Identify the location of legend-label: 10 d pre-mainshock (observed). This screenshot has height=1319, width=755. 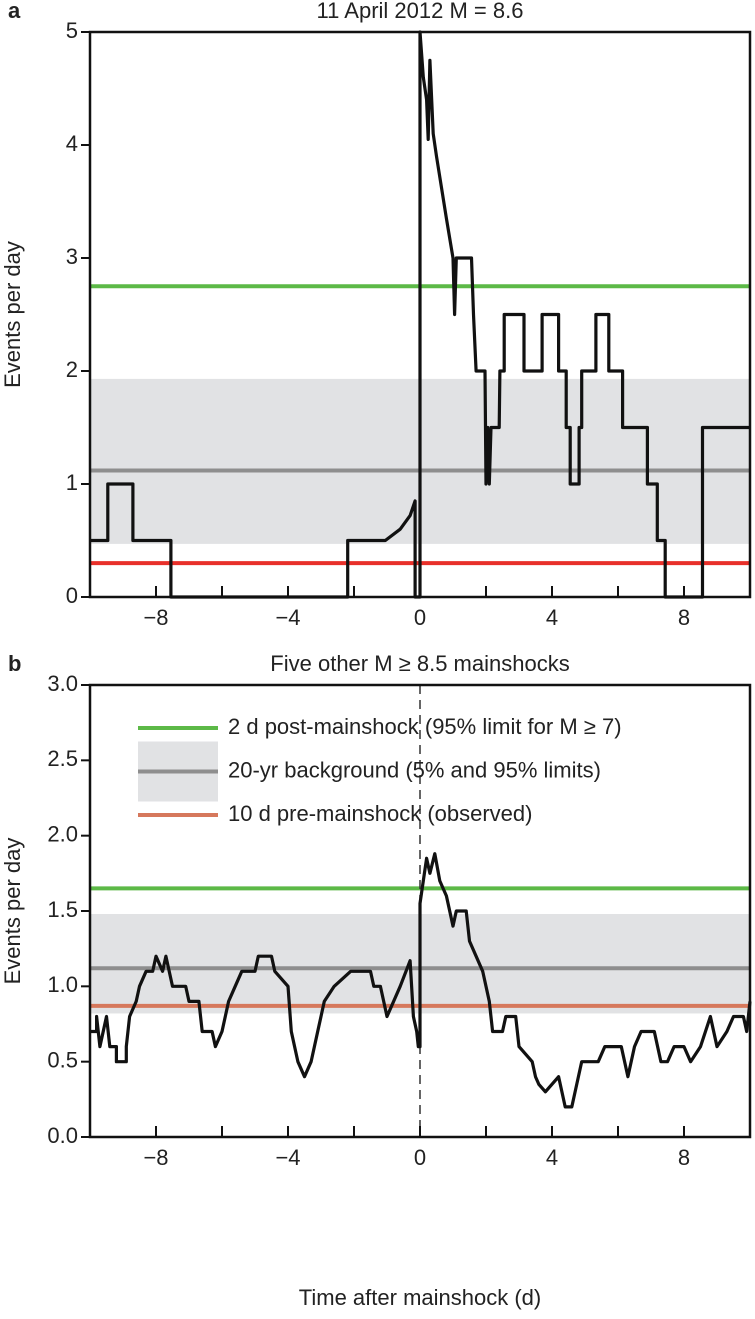
(380, 813).